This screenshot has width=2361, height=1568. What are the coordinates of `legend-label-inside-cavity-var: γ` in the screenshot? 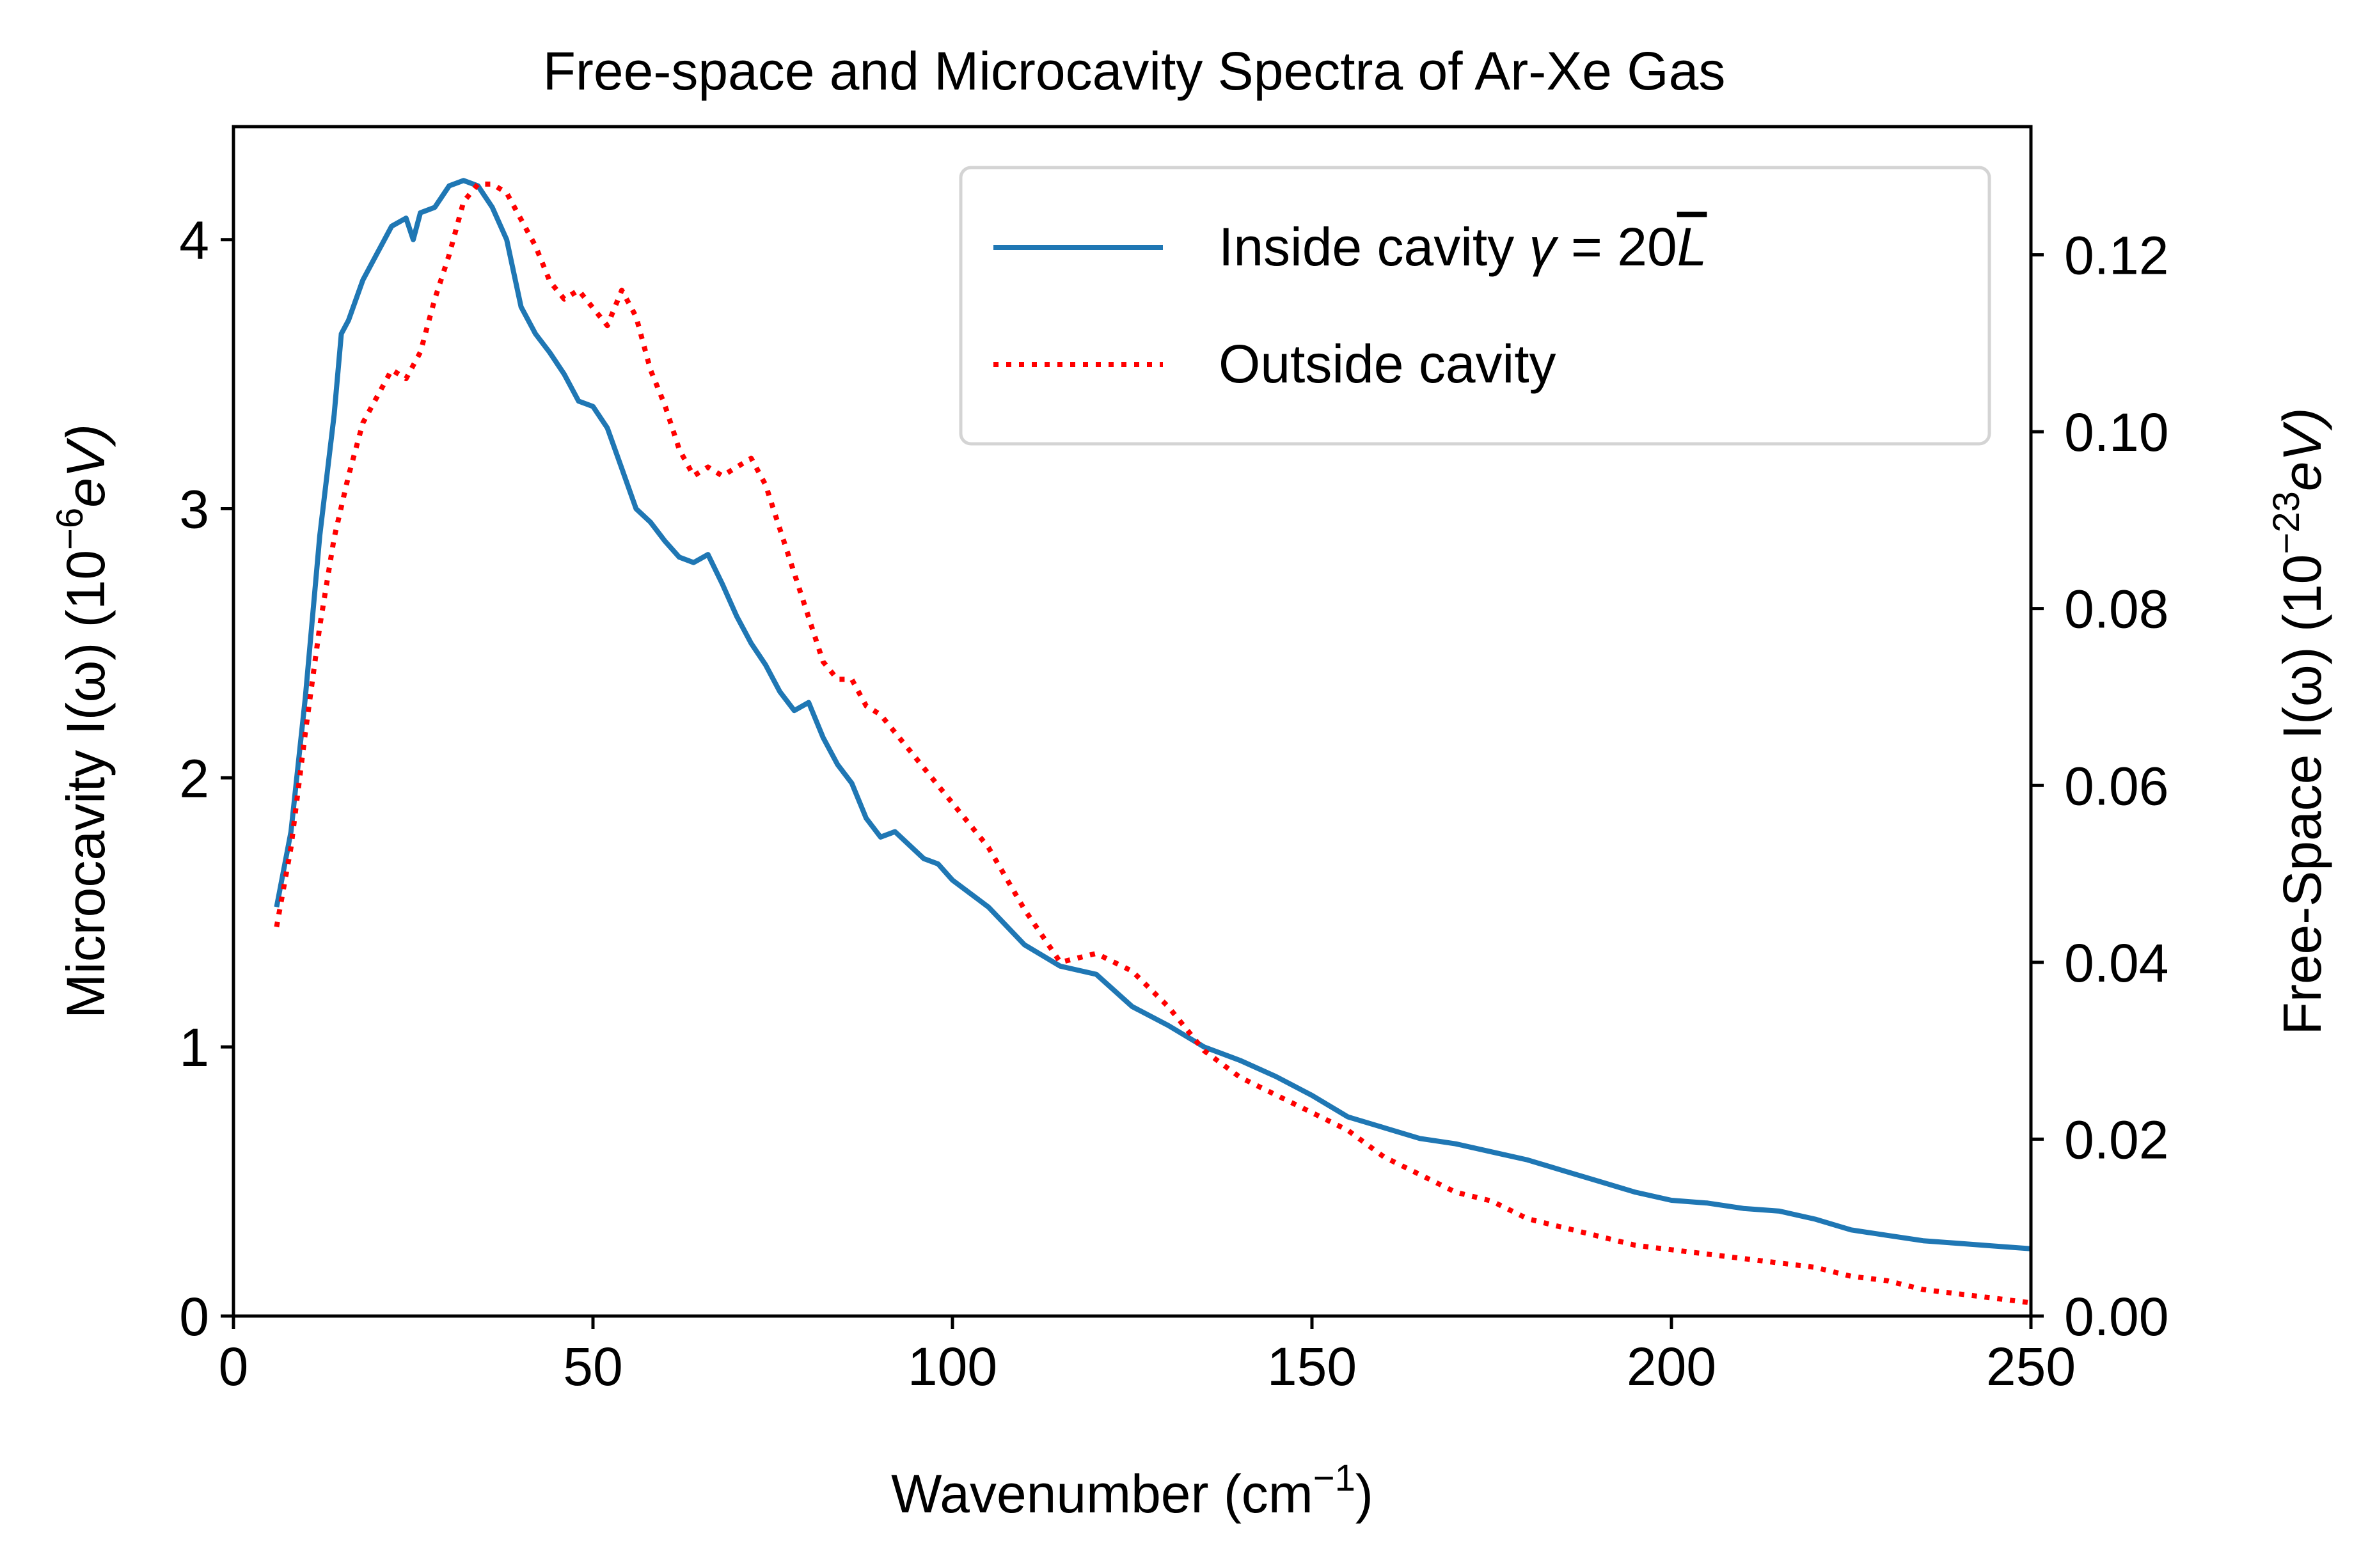 It's located at (1544, 247).